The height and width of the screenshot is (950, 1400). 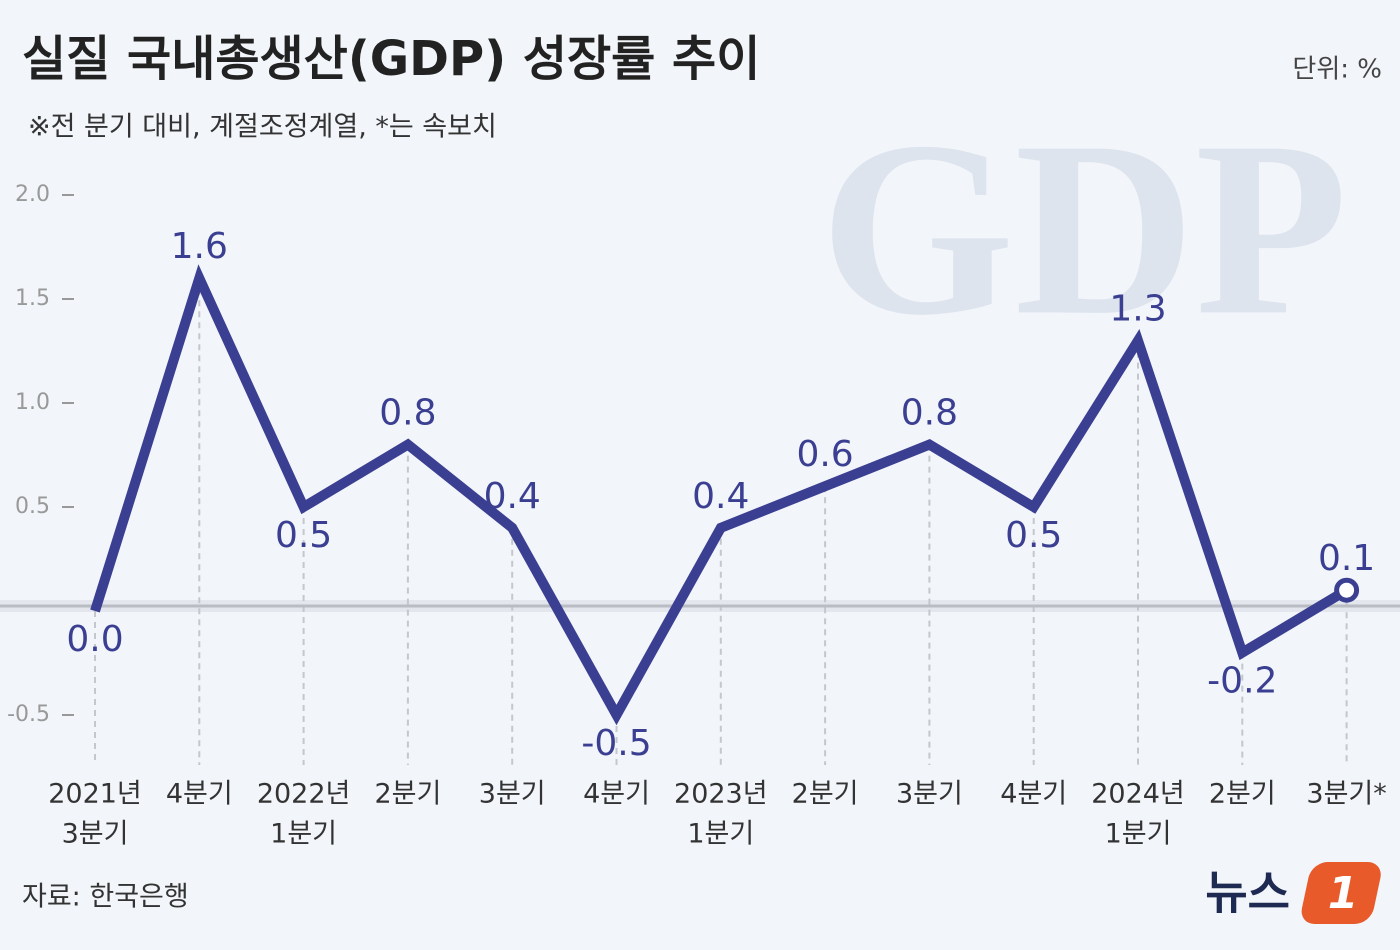 What do you see at coordinates (32, 402) in the screenshot?
I see `y-tick-label: 1.0` at bounding box center [32, 402].